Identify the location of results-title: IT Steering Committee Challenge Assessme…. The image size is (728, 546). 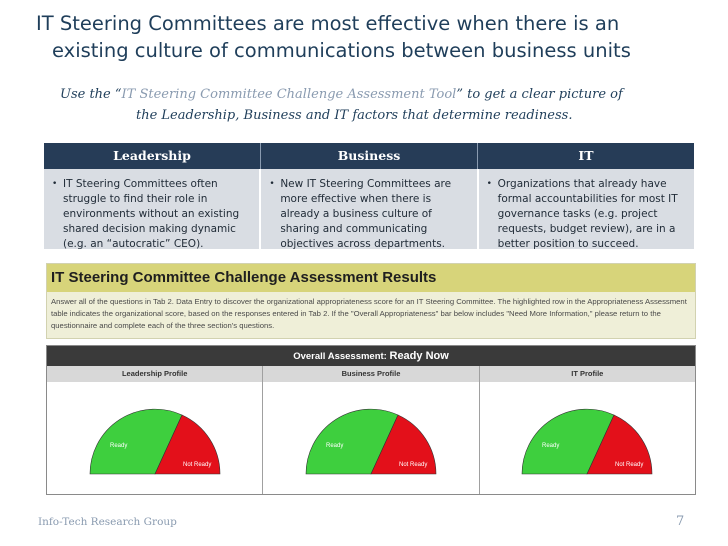
(371, 278).